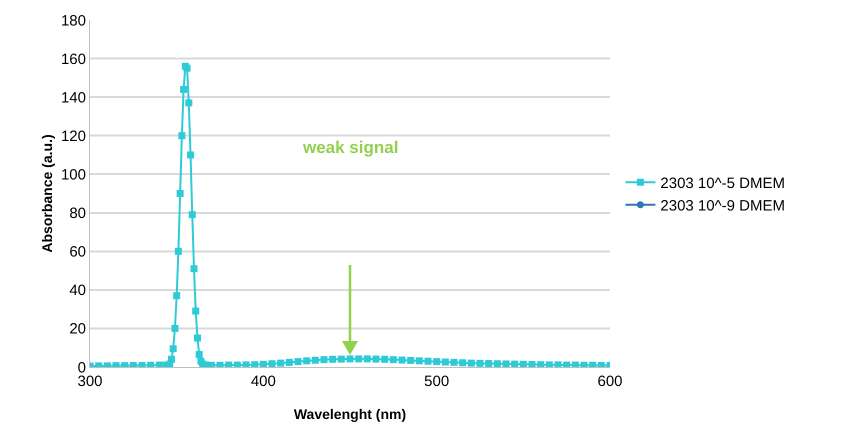  What do you see at coordinates (77, 213) in the screenshot?
I see `y-tick-label: 80` at bounding box center [77, 213].